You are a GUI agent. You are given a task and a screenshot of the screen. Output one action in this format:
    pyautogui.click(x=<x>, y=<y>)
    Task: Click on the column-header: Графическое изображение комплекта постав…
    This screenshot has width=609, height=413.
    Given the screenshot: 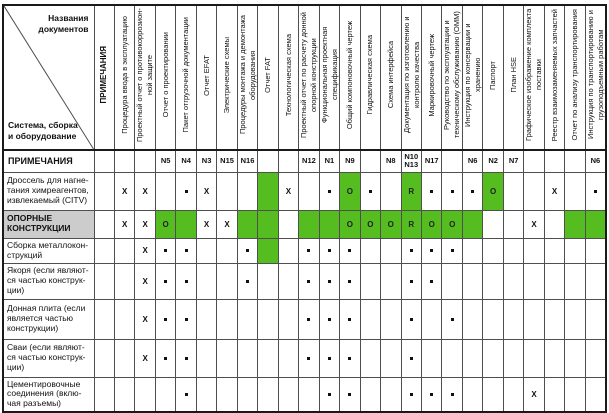 What is the action you would take?
    pyautogui.click(x=534, y=77)
    